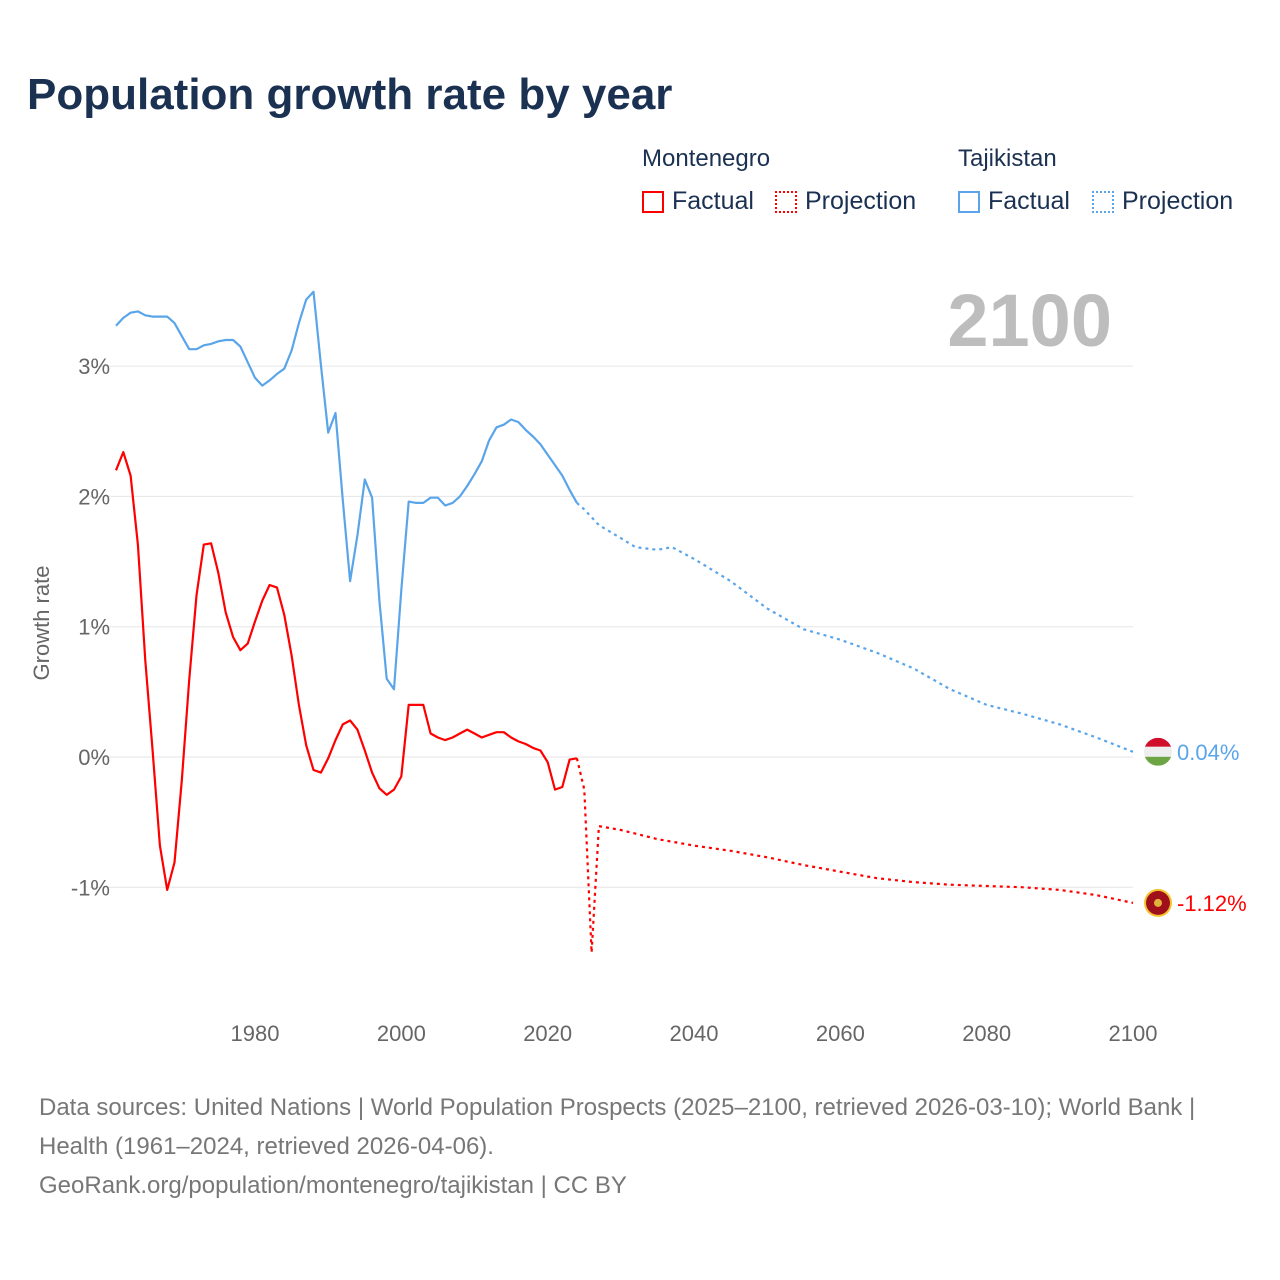 The height and width of the screenshot is (1280, 1280). I want to click on y-tick-label: 0%, so click(94, 757).